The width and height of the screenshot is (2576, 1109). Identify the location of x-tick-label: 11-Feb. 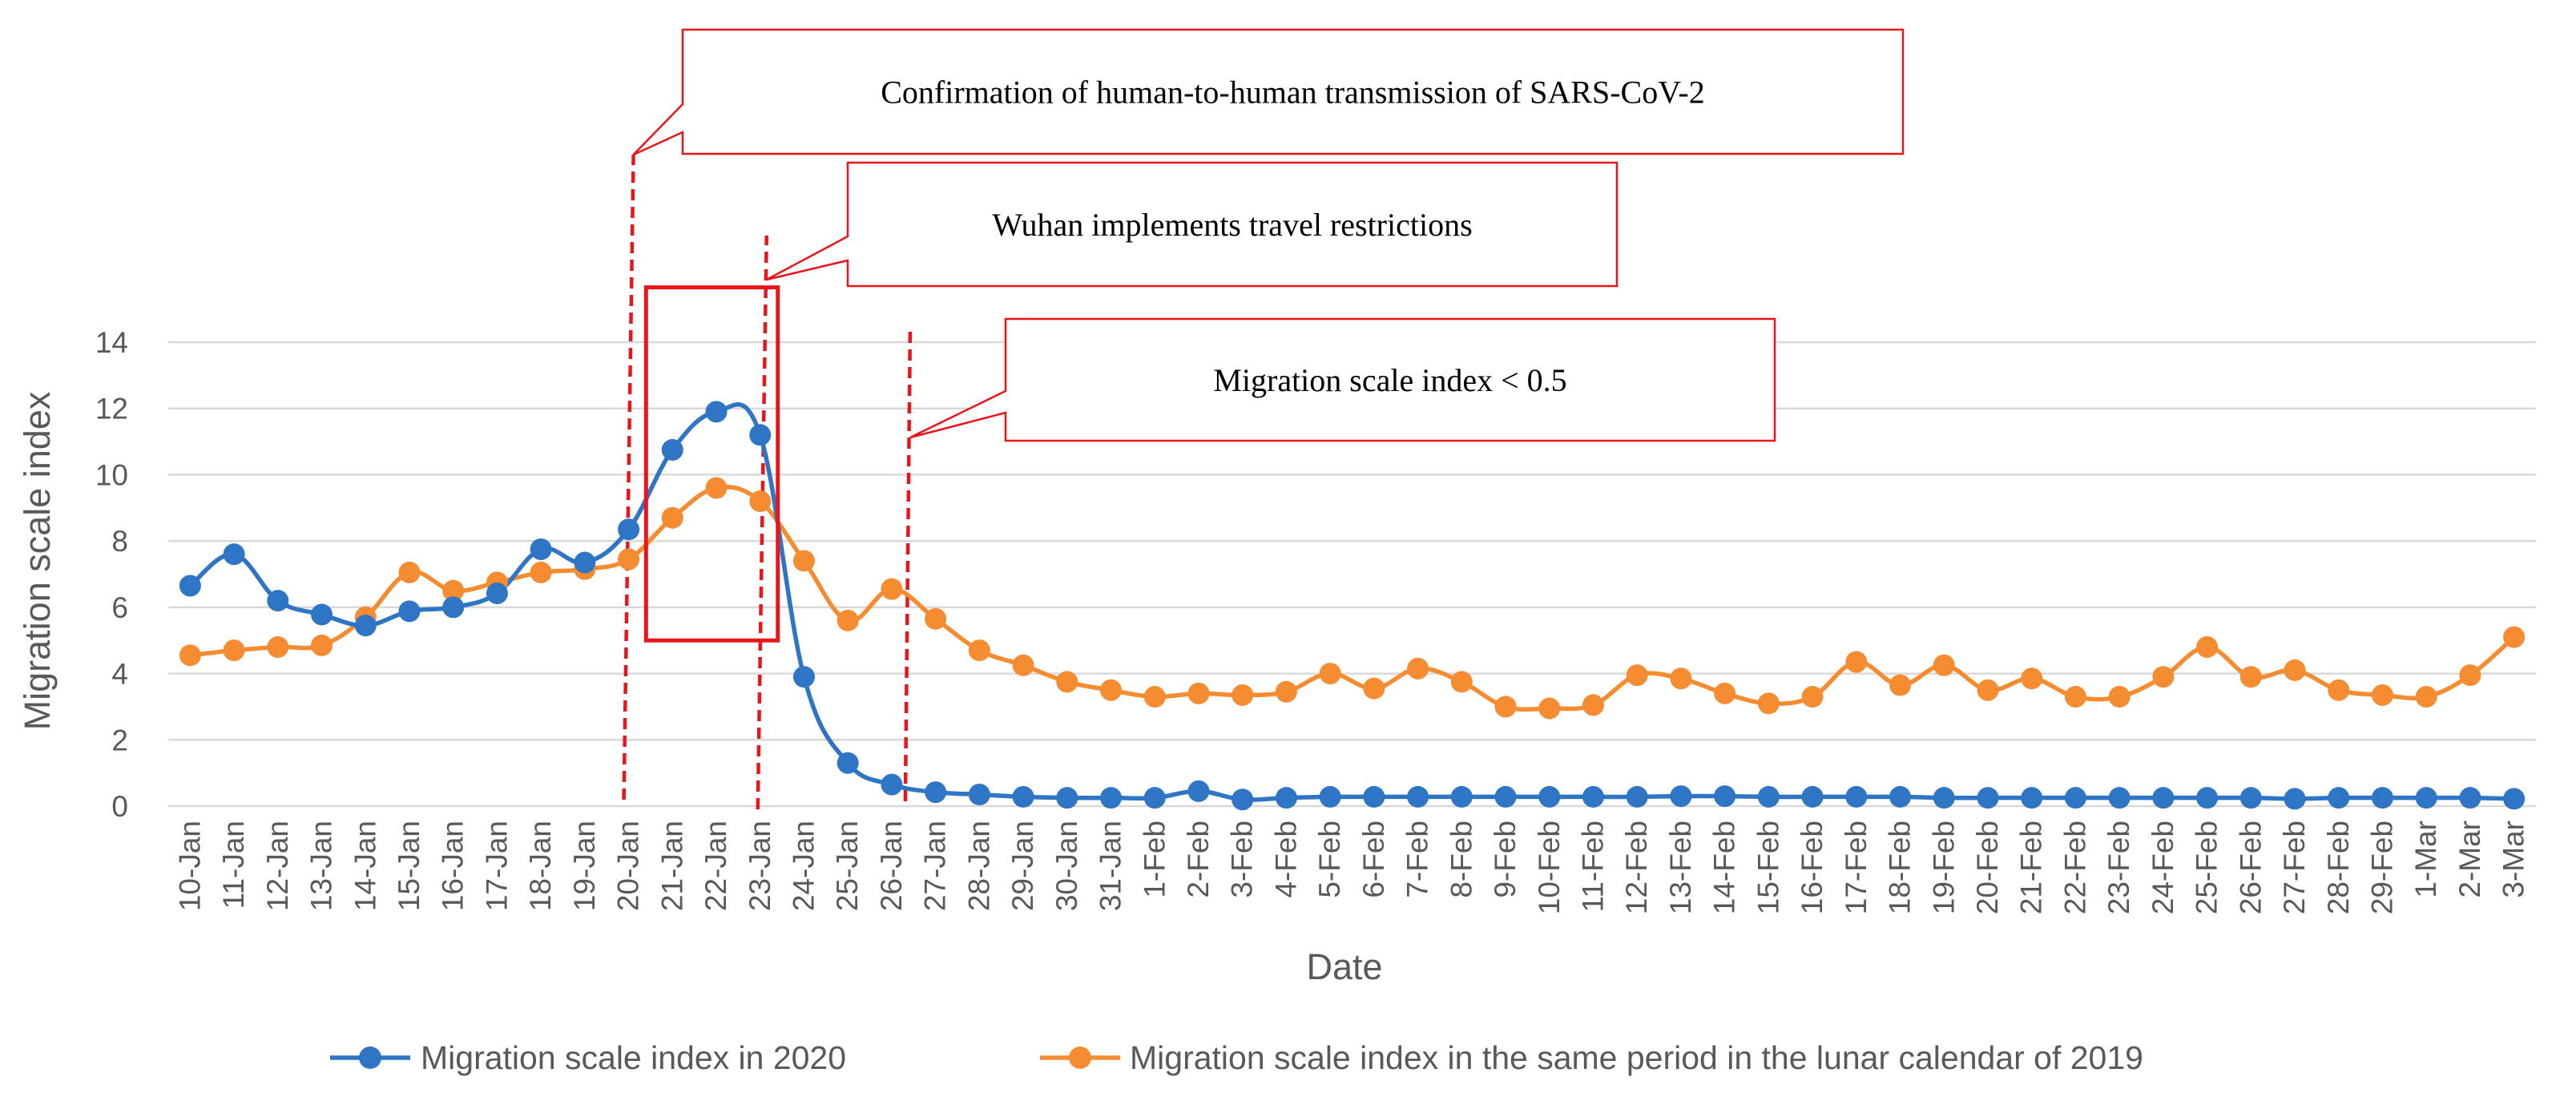
(1592, 867).